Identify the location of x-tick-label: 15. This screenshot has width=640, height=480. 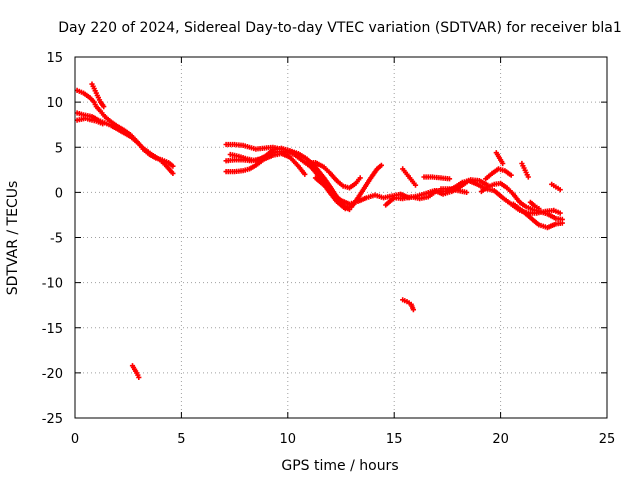
(394, 439).